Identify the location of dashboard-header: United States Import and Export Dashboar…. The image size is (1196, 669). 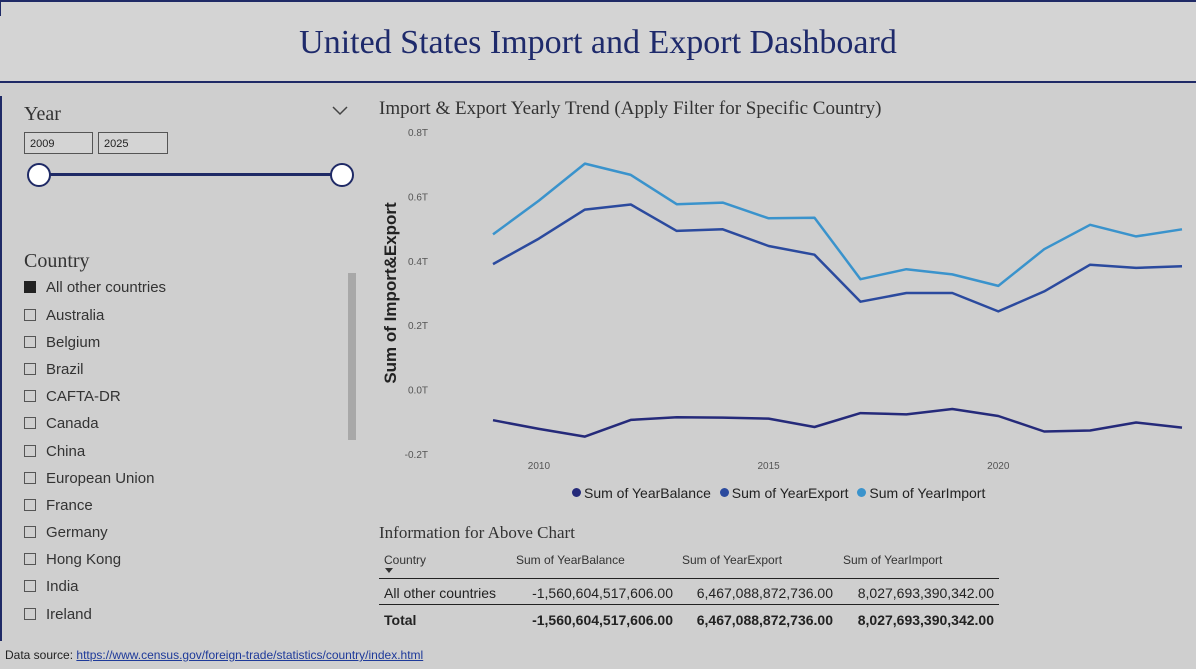
(598, 41).